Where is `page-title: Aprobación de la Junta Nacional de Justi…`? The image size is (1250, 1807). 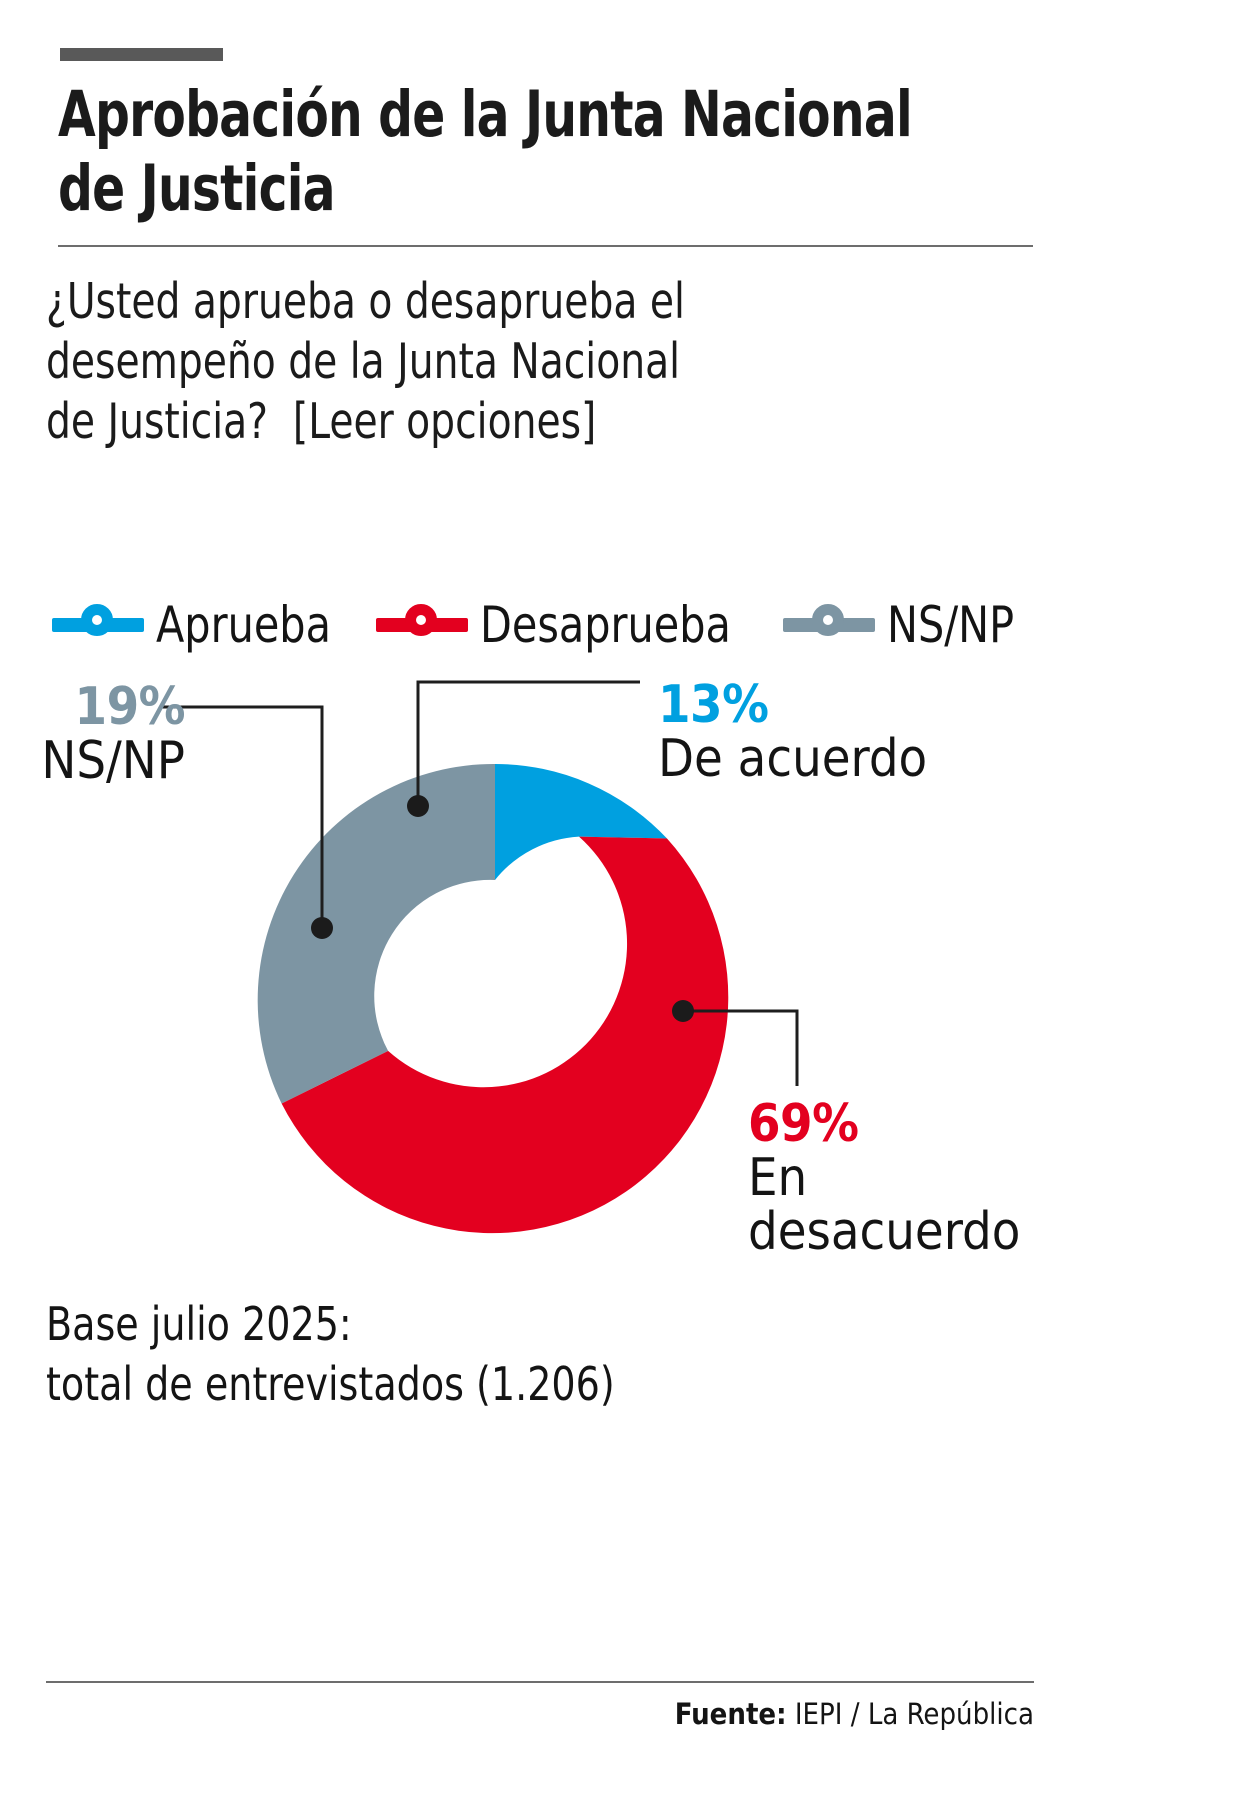 page-title: Aprobación de la Junta Nacional de Justi… is located at coordinates (485, 152).